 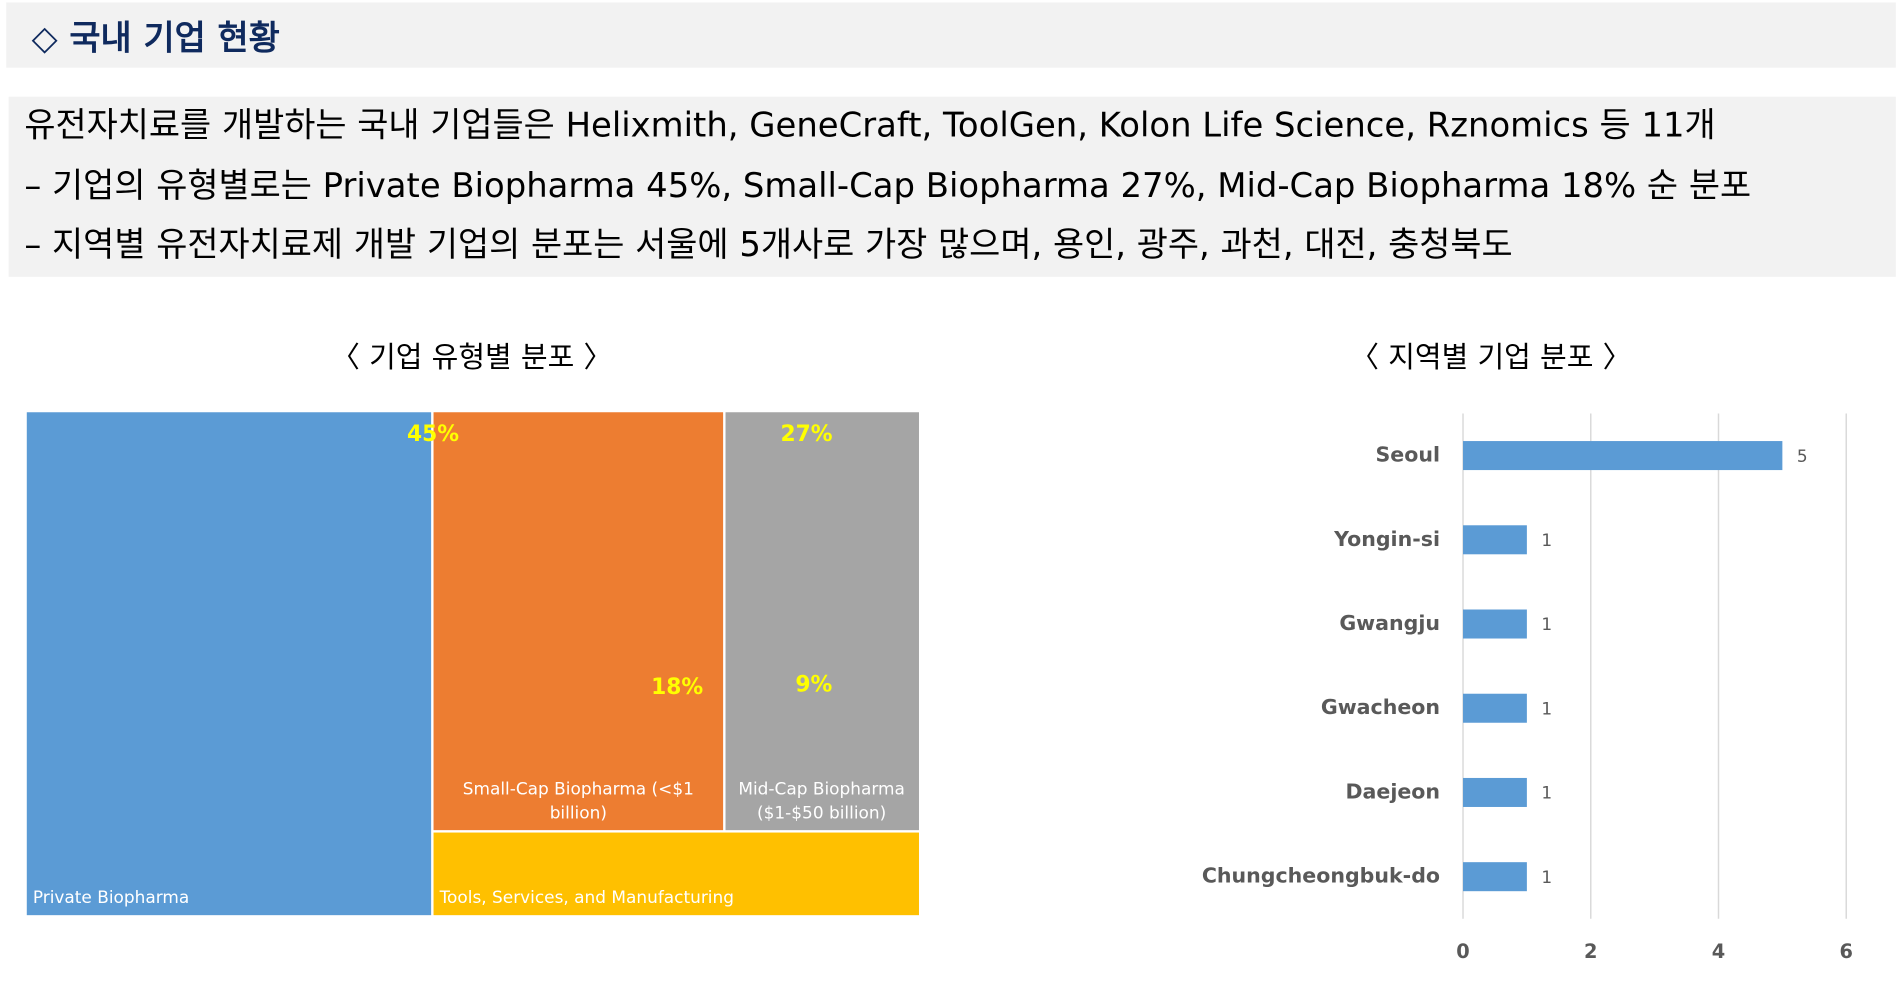 I want to click on chart-title: 〈 지역별 기업 분포 〉, so click(x=1491, y=357).